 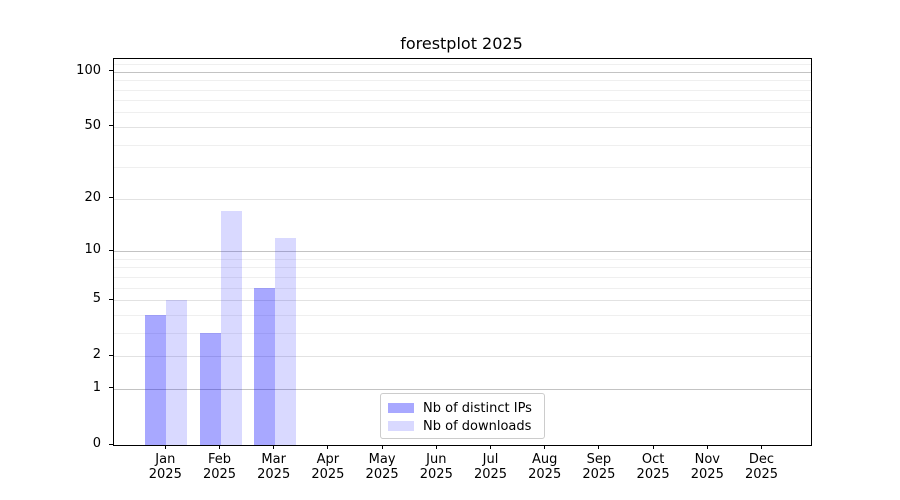 I want to click on bar-mar-downloads, so click(x=285, y=341).